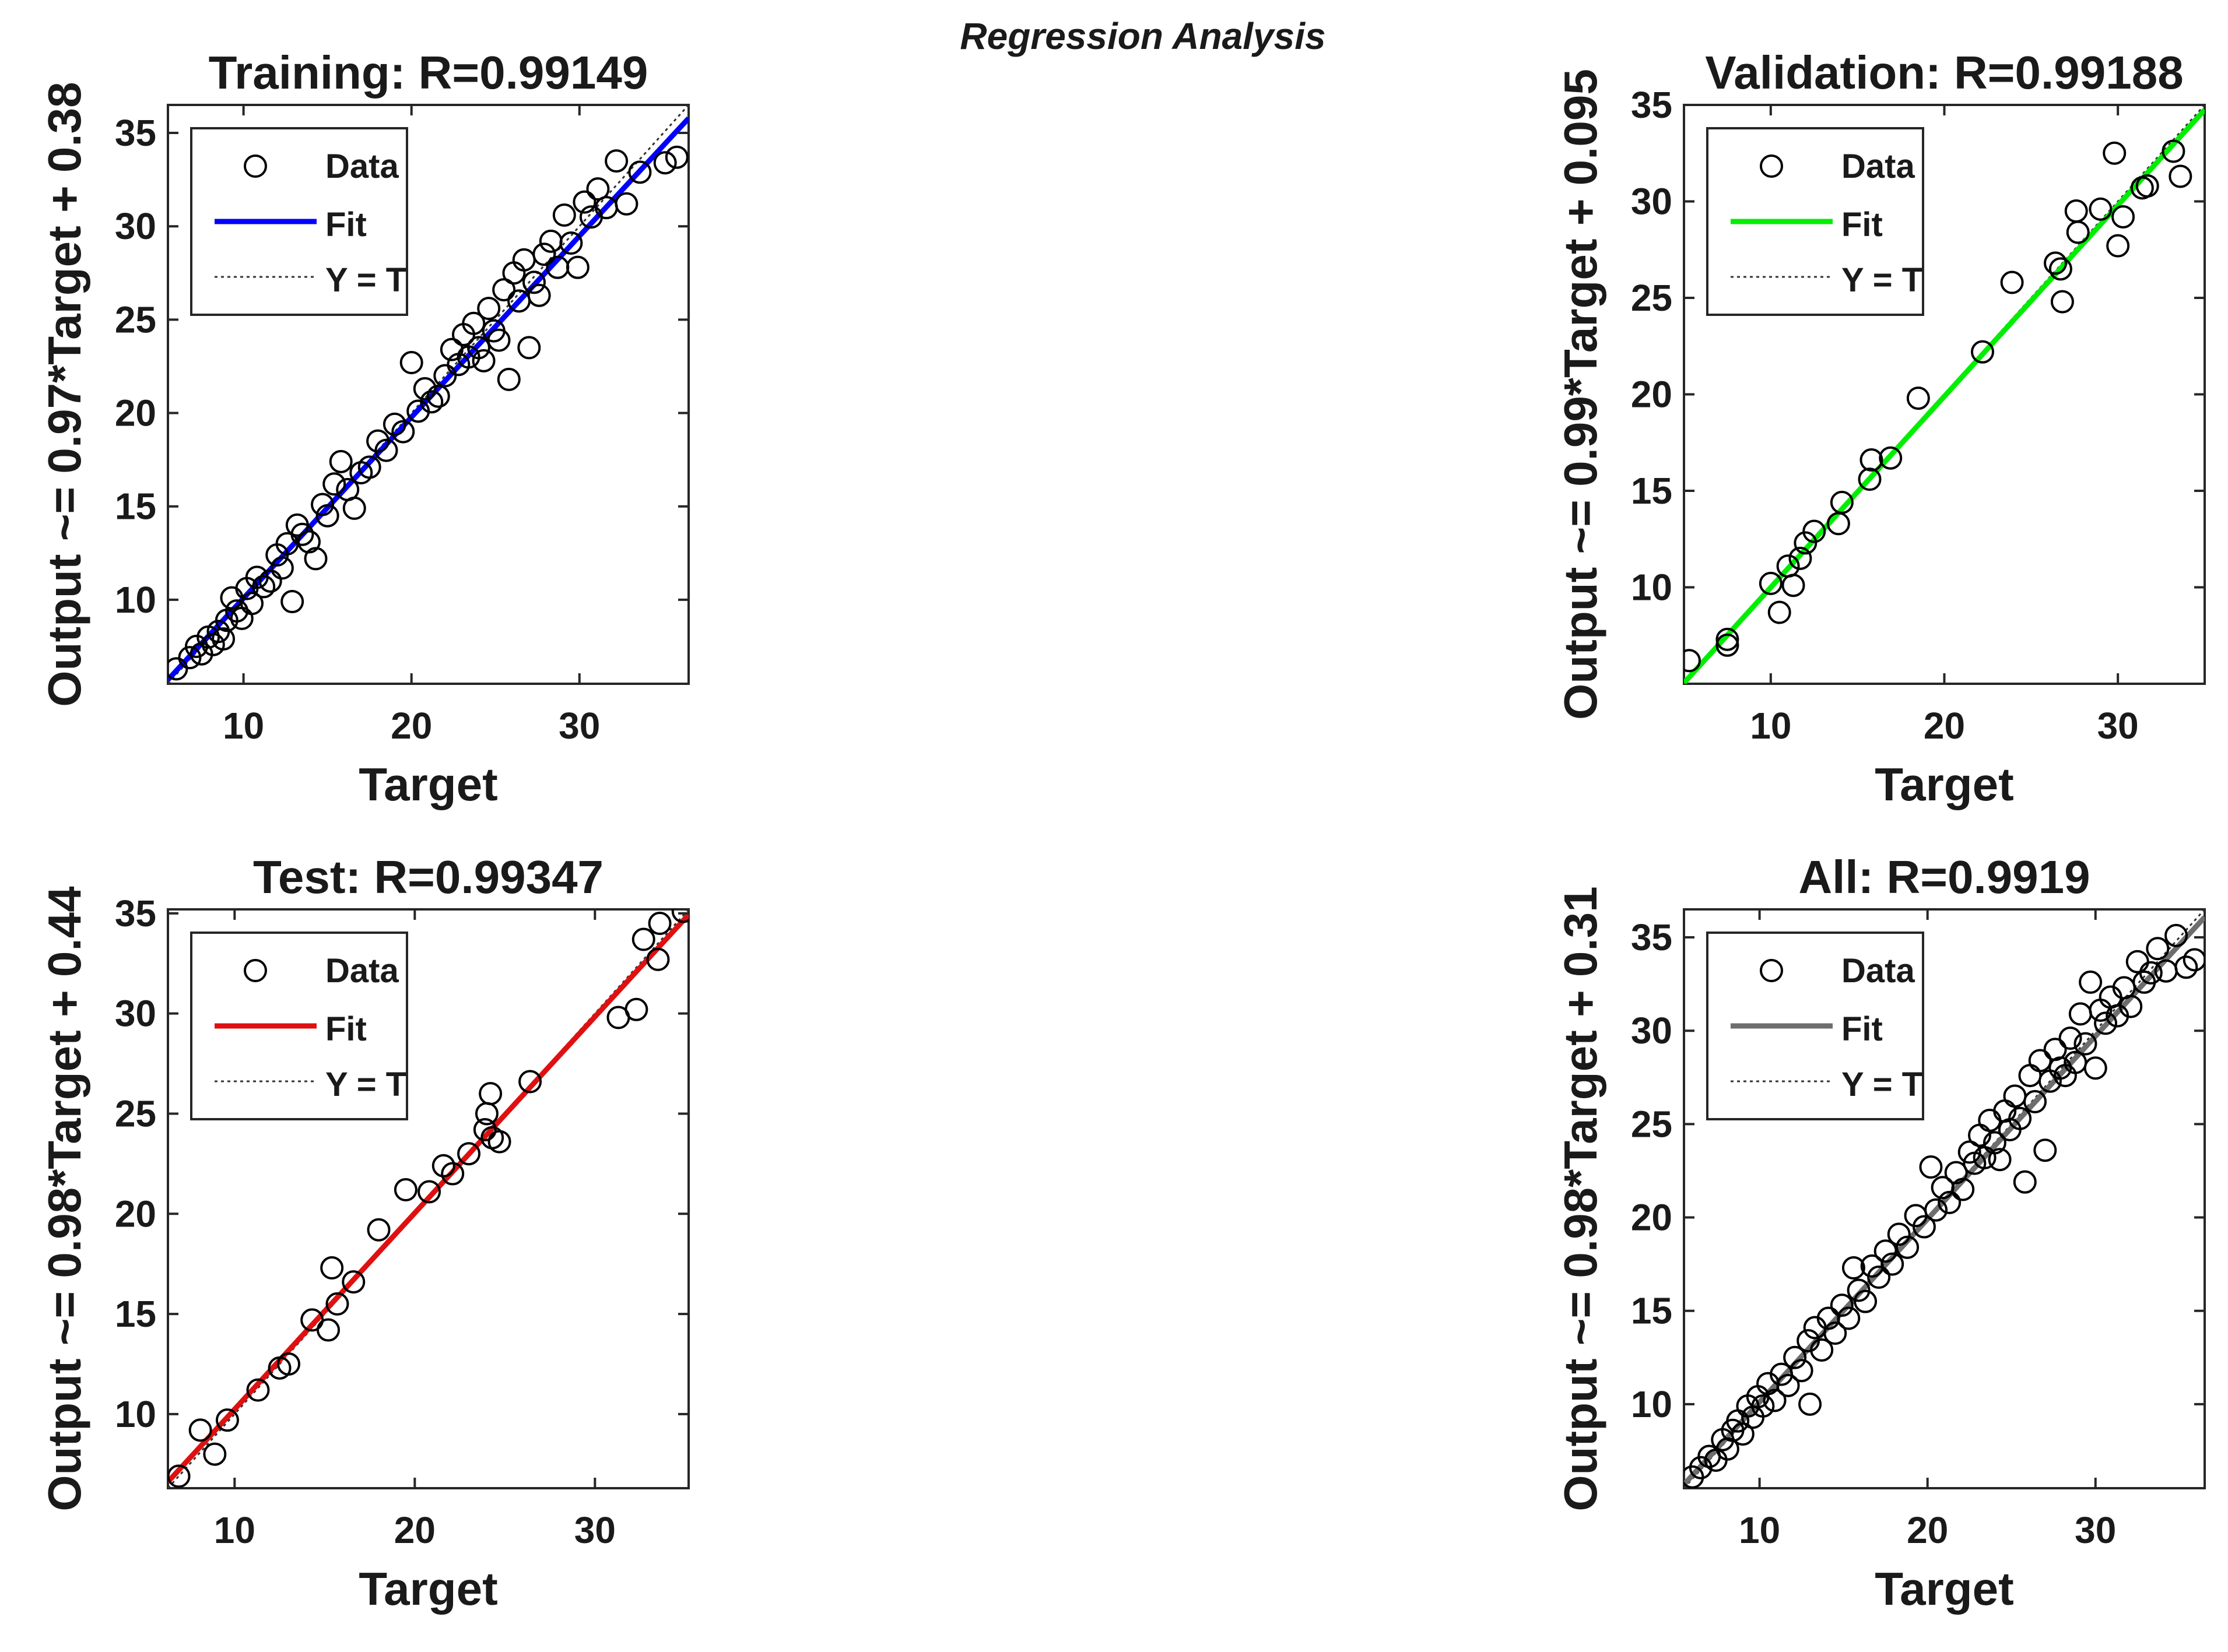 The width and height of the screenshot is (2228, 1652). Describe the element at coordinates (1142, 36) in the screenshot. I see `figure-title: Regression Analysis` at that location.